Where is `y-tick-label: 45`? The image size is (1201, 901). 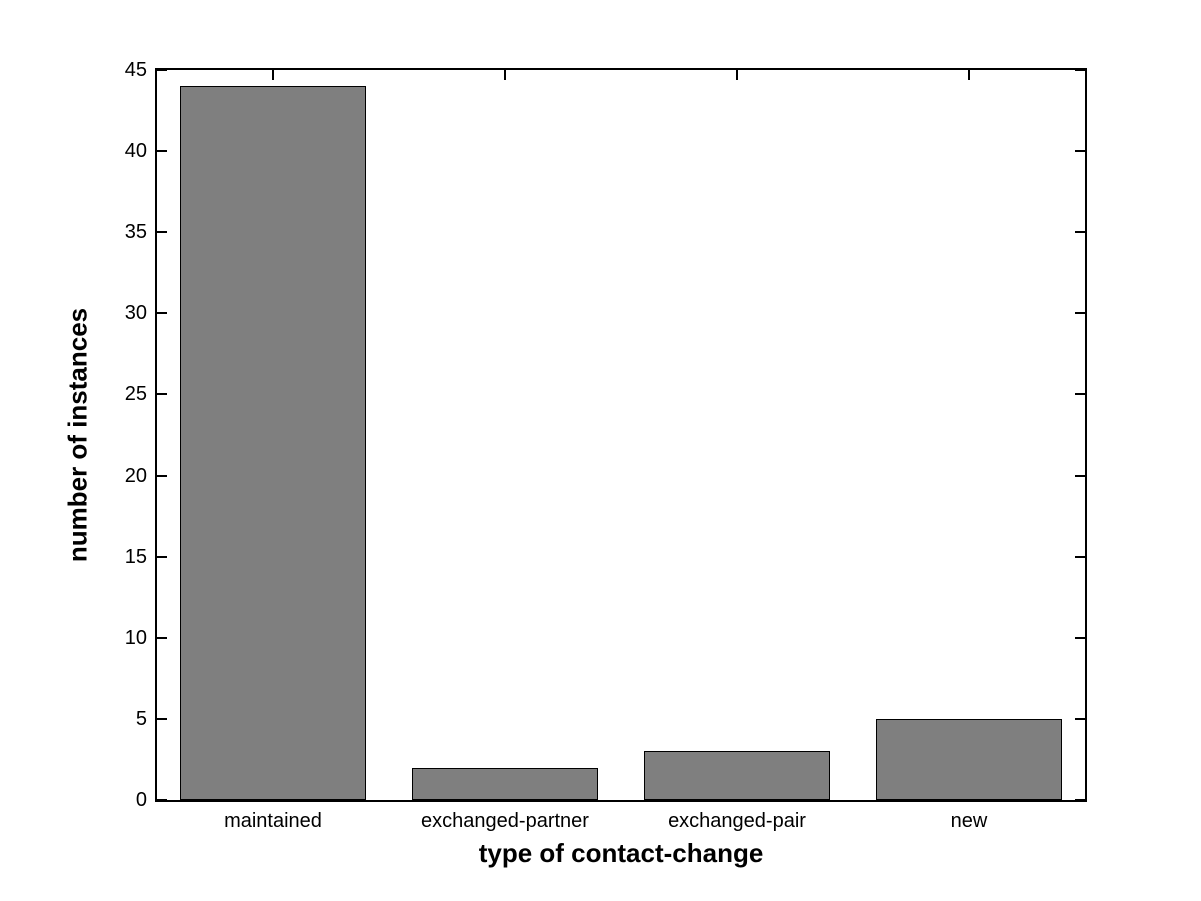
y-tick-label: 45 is located at coordinates (135, 70).